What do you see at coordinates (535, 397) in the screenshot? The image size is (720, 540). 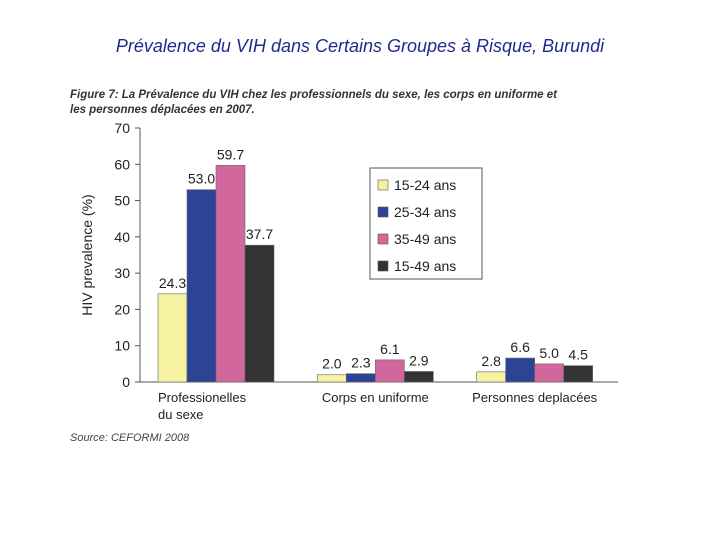 I see `category-label: Personnes deplacées` at bounding box center [535, 397].